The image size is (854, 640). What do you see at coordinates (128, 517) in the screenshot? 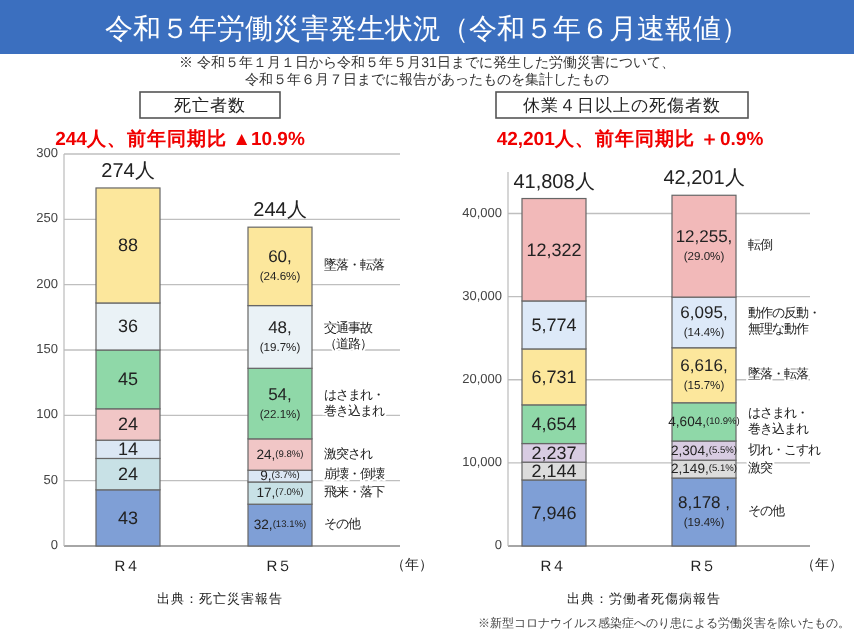
I see `data-label: 43` at bounding box center [128, 517].